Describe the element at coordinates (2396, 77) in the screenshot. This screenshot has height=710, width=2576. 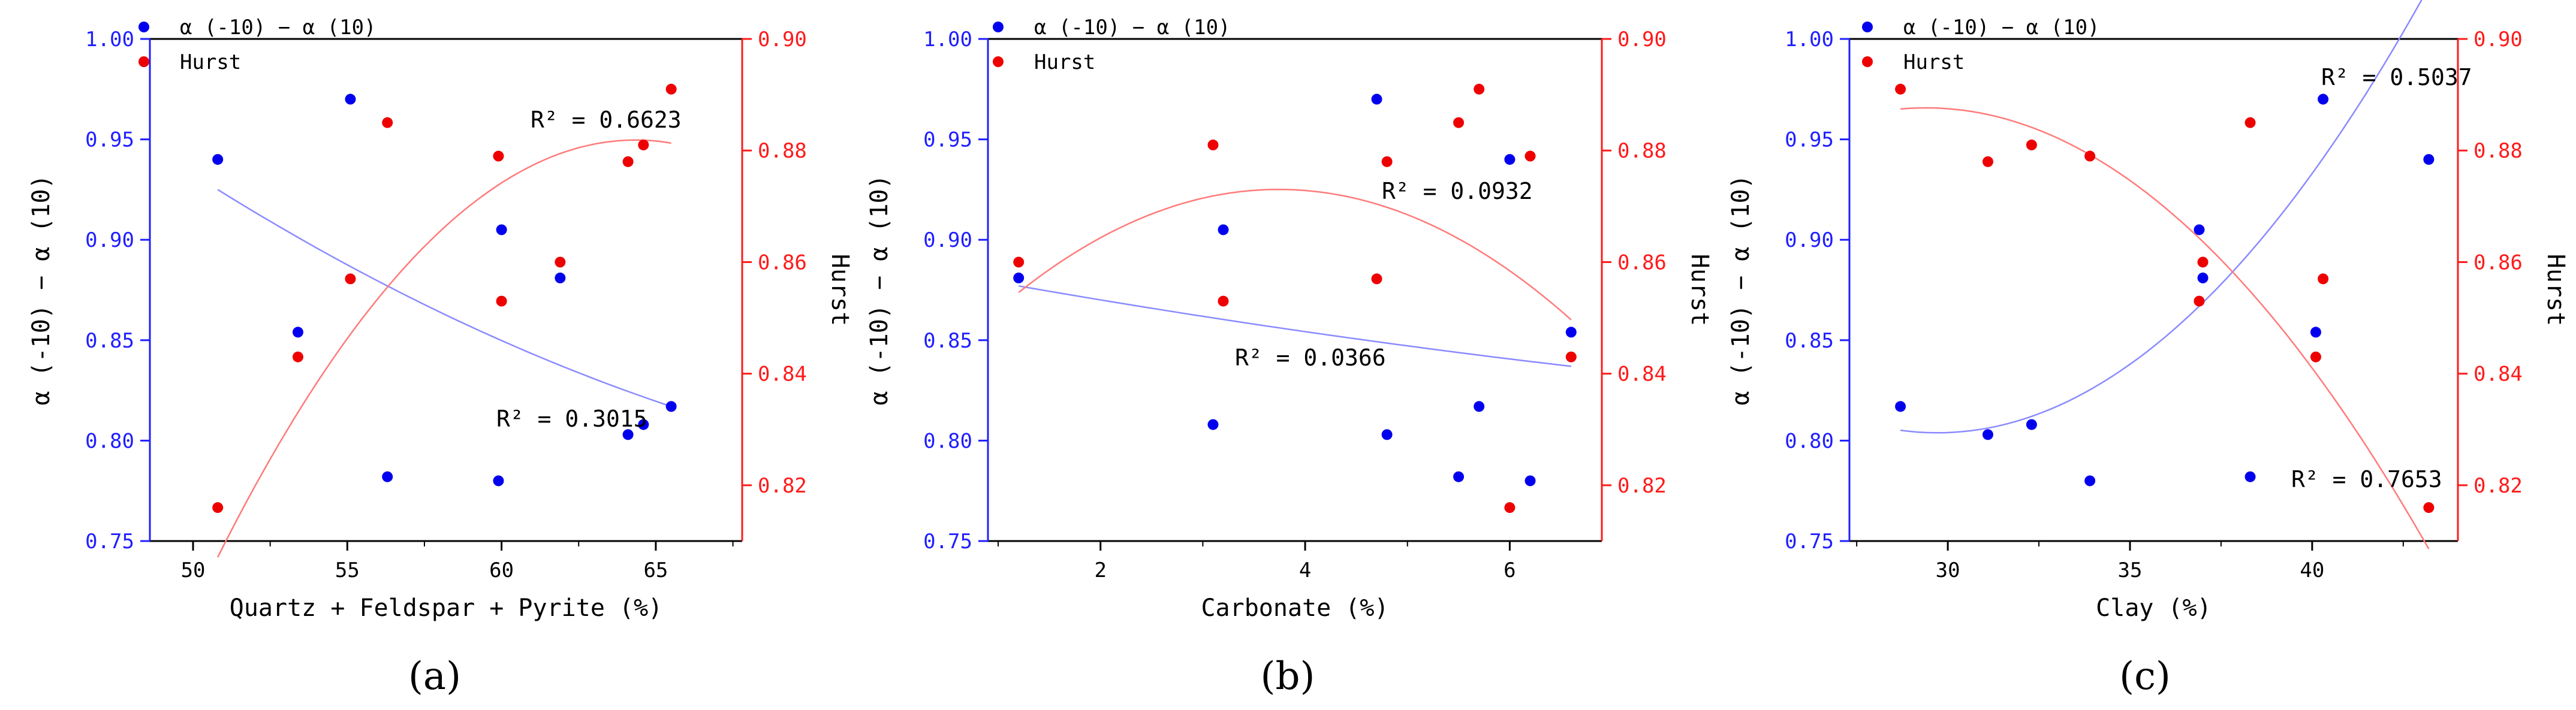
I see `alpha-r2-annotation: R² = 0.5037` at that location.